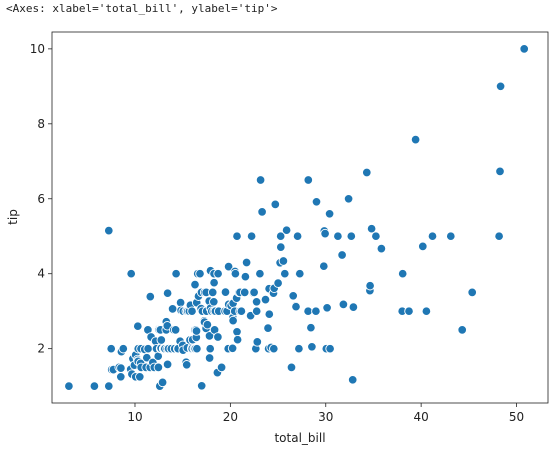 The width and height of the screenshot is (558, 454). Describe the element at coordinates (13, 217) in the screenshot. I see `y-axis-label: tip` at that location.